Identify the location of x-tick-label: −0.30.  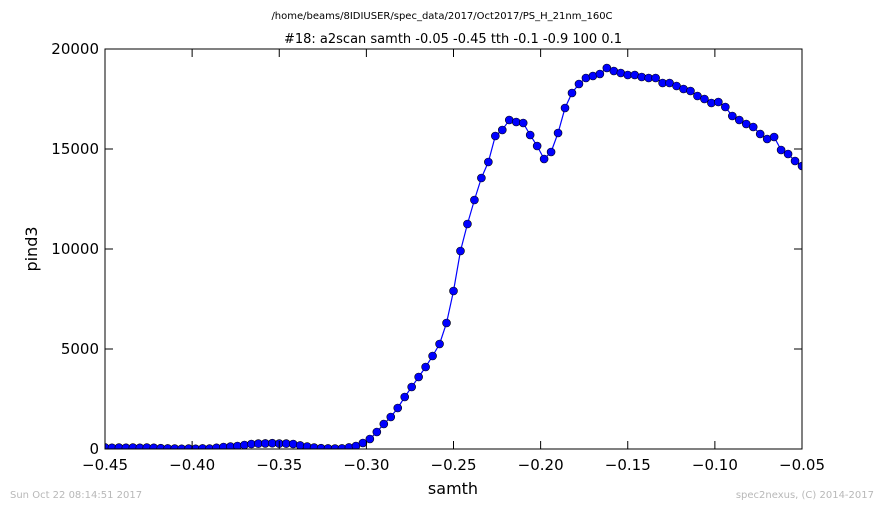
(366, 465).